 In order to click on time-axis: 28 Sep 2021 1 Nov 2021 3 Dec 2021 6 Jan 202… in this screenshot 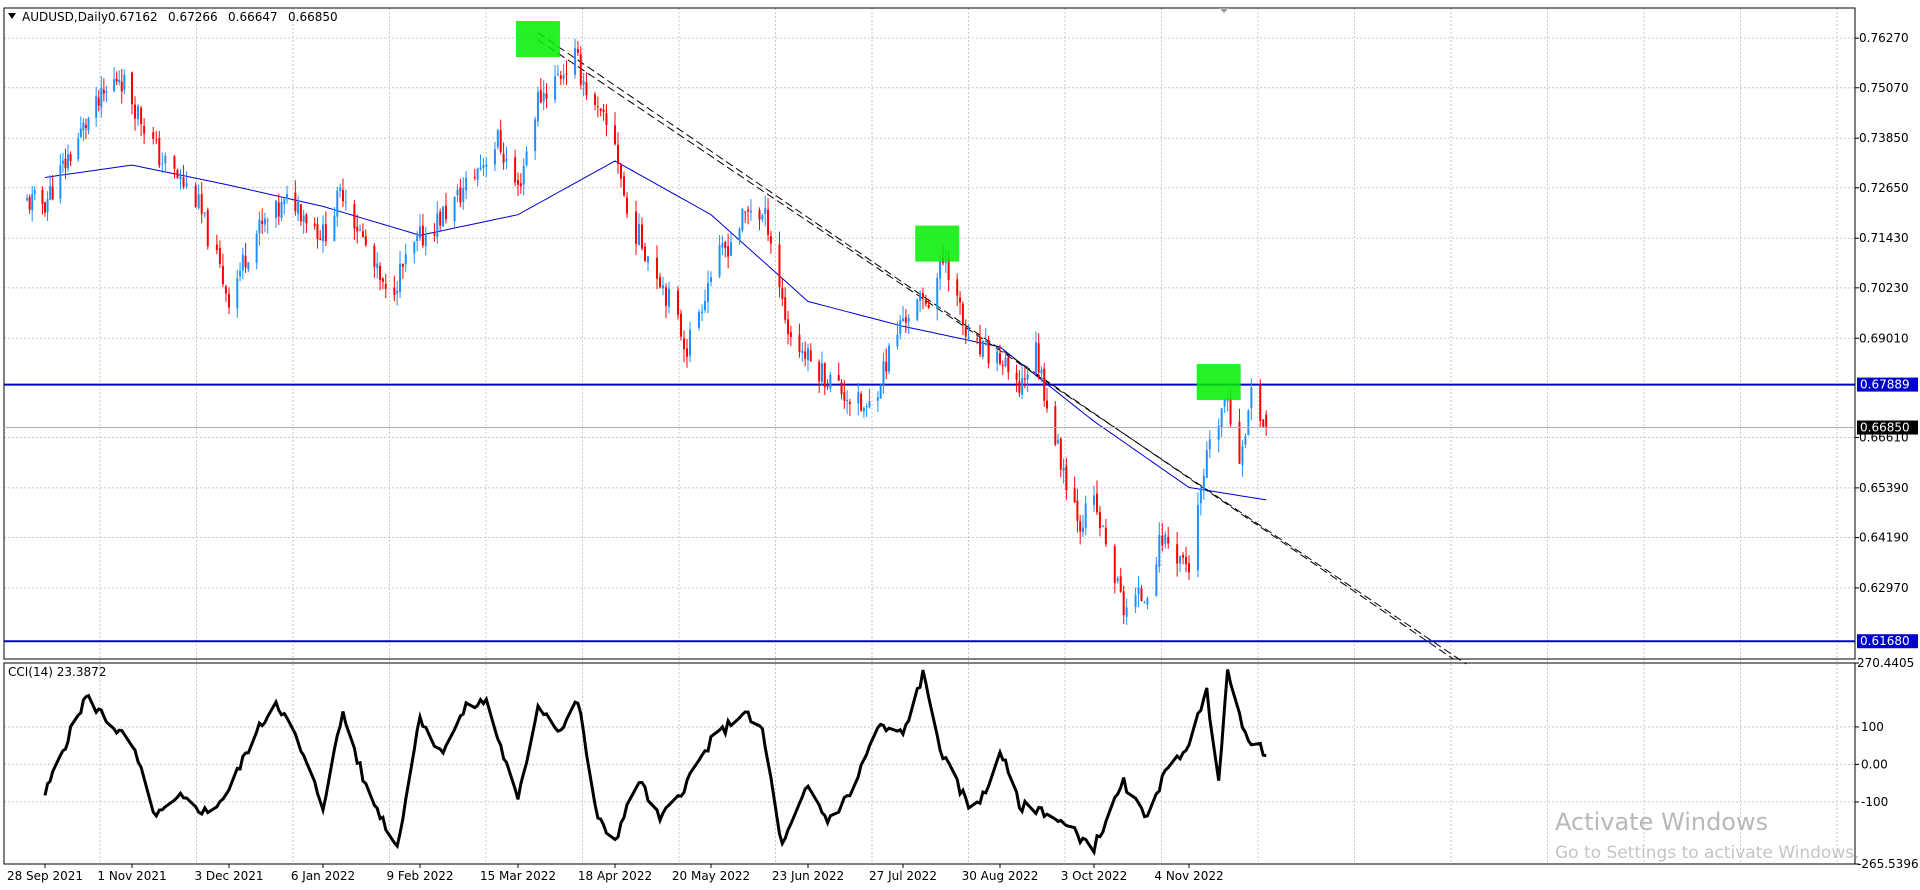, I will do `click(615, 873)`.